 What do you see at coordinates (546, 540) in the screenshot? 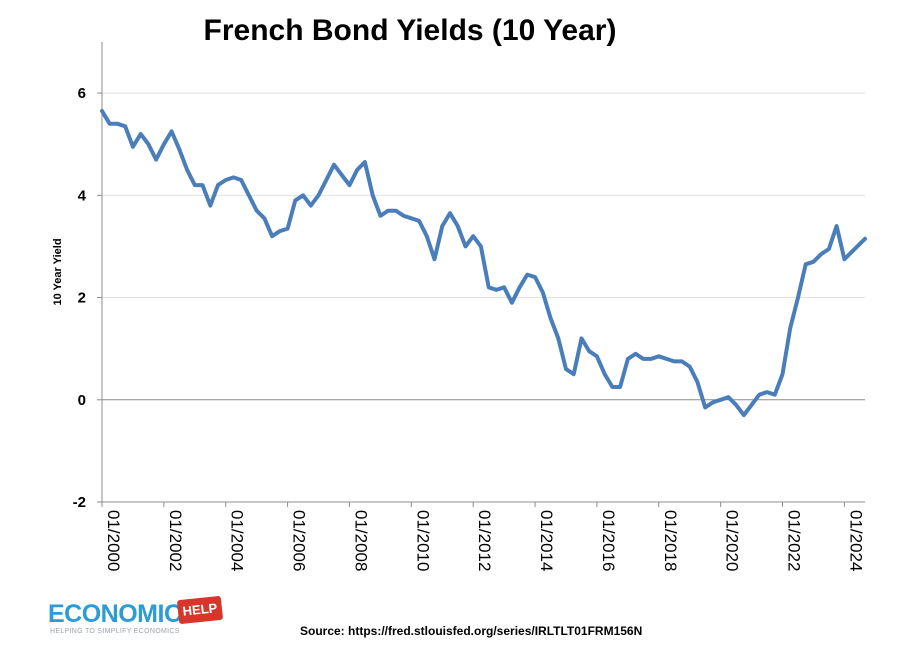
I see `x-tick-label: 01/2014` at bounding box center [546, 540].